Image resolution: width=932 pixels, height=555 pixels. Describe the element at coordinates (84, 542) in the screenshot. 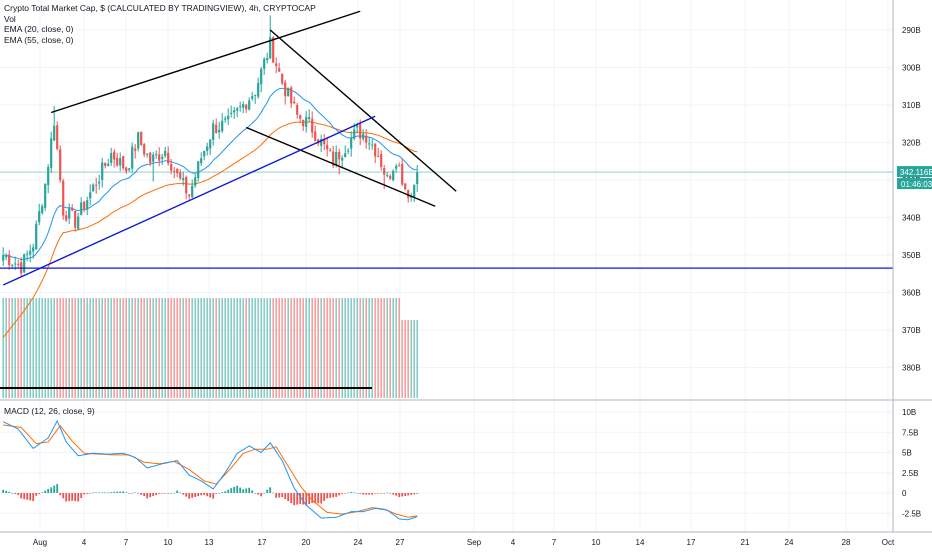

I see `time-tick-label: 4` at that location.